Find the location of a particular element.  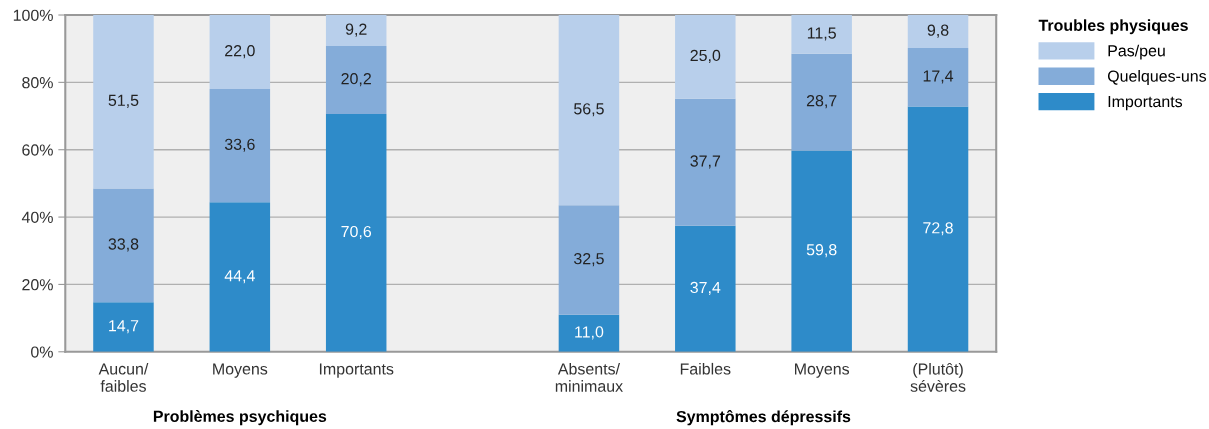

data-label: 28,7 is located at coordinates (821, 102).